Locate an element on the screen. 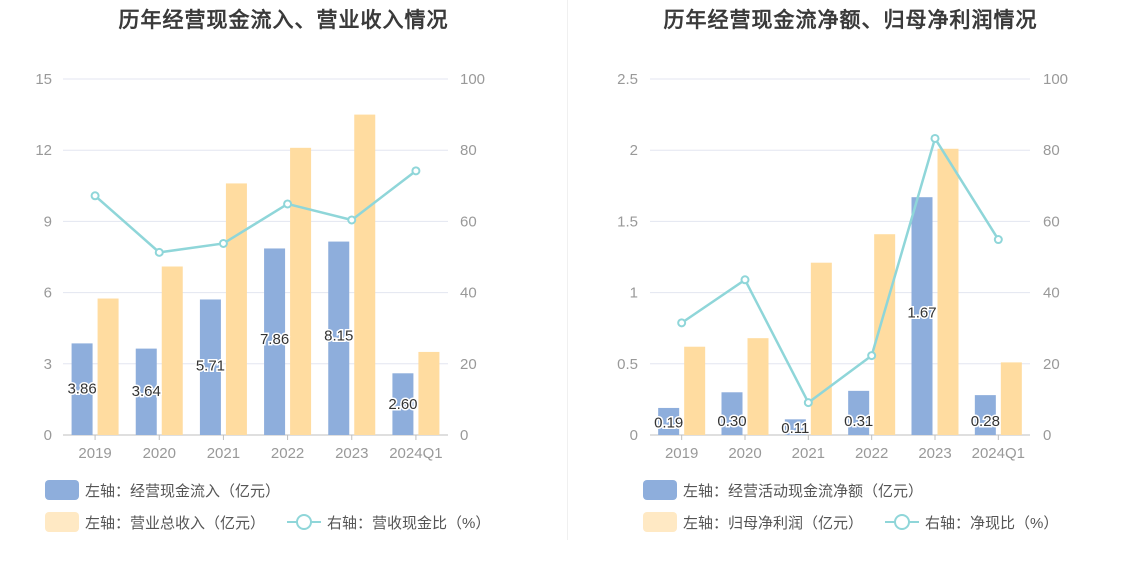 The height and width of the screenshot is (582, 1134). bar-2021-yellow is located at coordinates (236, 309).